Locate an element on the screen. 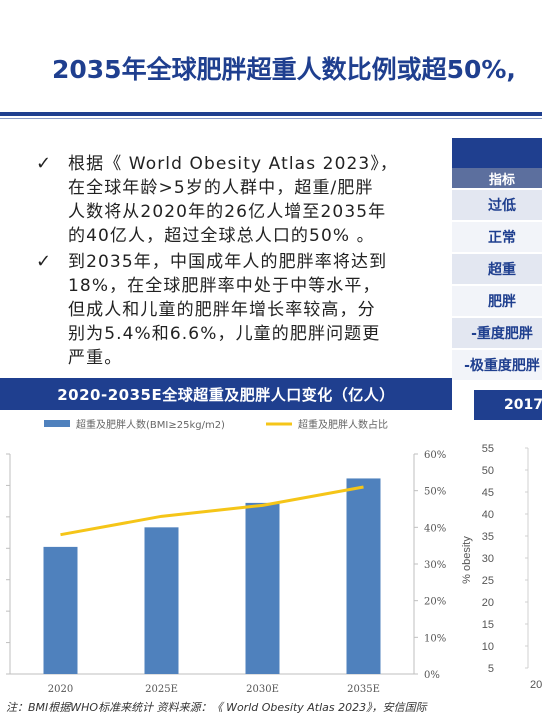  bmi-table-row: -极重度肥胖 is located at coordinates (497, 366).